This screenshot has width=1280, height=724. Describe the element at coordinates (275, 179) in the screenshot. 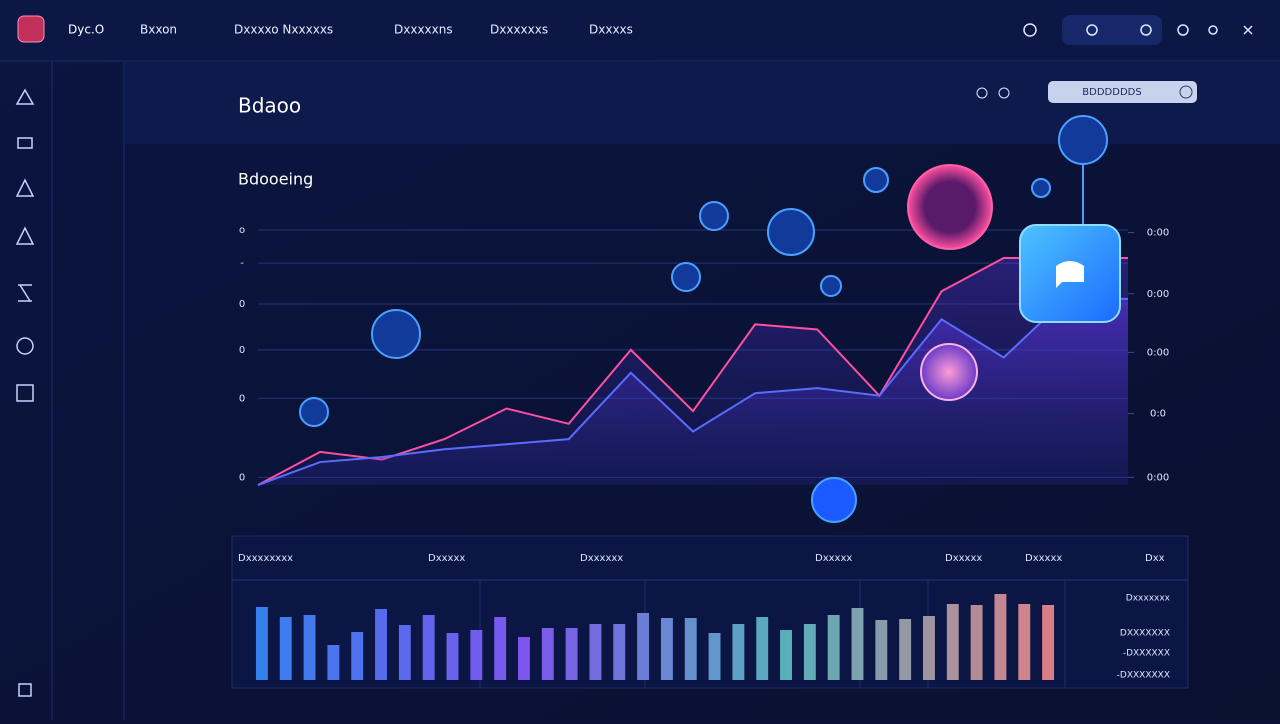

I see `chart-title: Bdooeing` at that location.